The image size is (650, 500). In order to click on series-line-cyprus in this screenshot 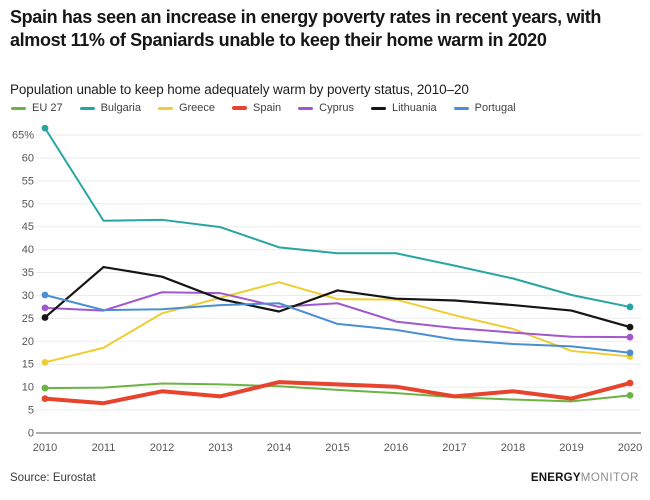, I will do `click(337, 315)`.